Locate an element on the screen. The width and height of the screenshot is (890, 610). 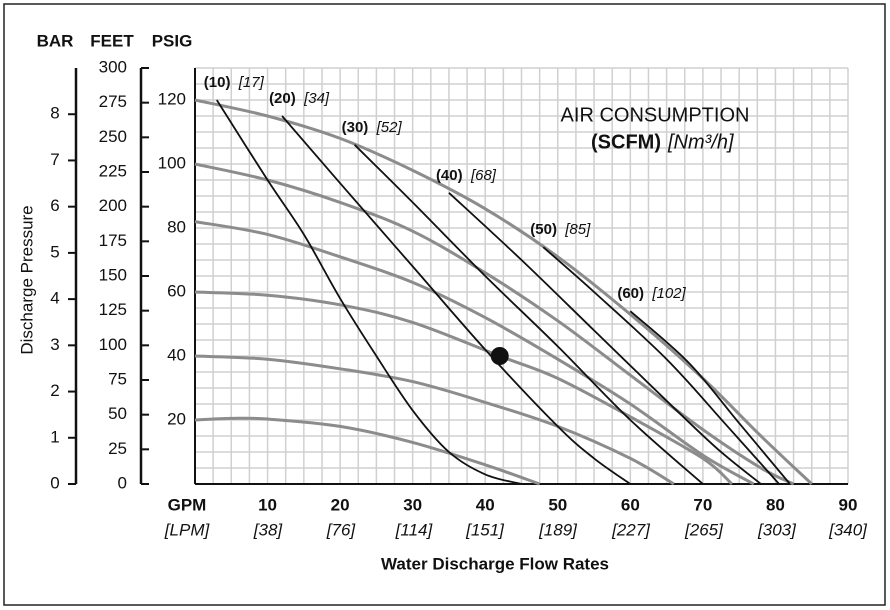
x-tick-label: 10 is located at coordinates (267, 504).